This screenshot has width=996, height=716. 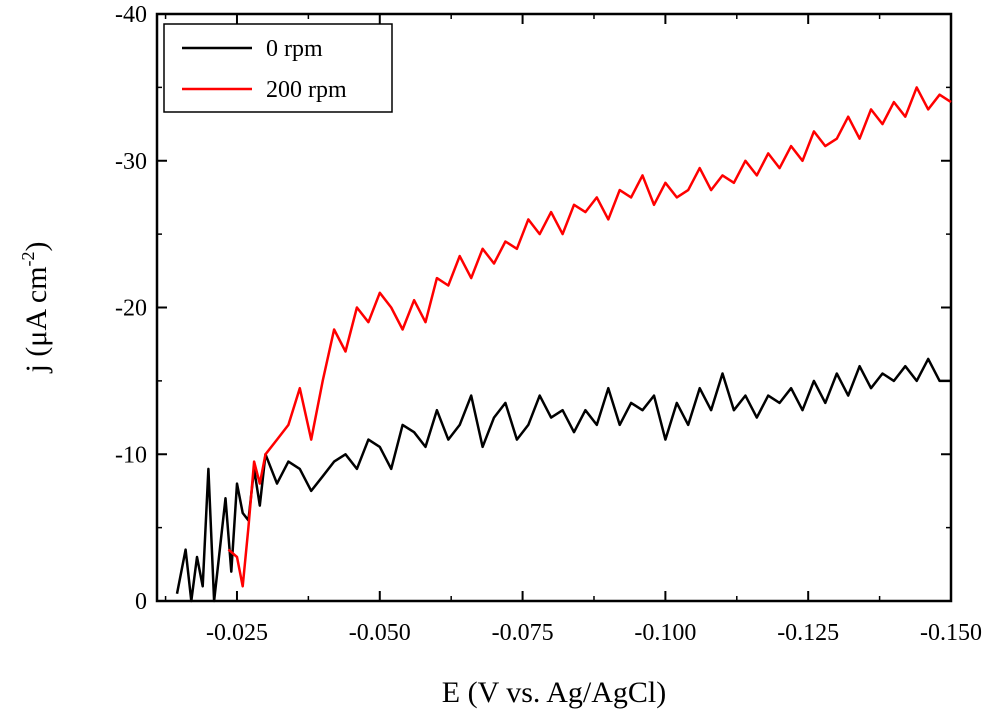 What do you see at coordinates (36, 246) in the screenshot?
I see `y-axis-title-close: )` at bounding box center [36, 246].